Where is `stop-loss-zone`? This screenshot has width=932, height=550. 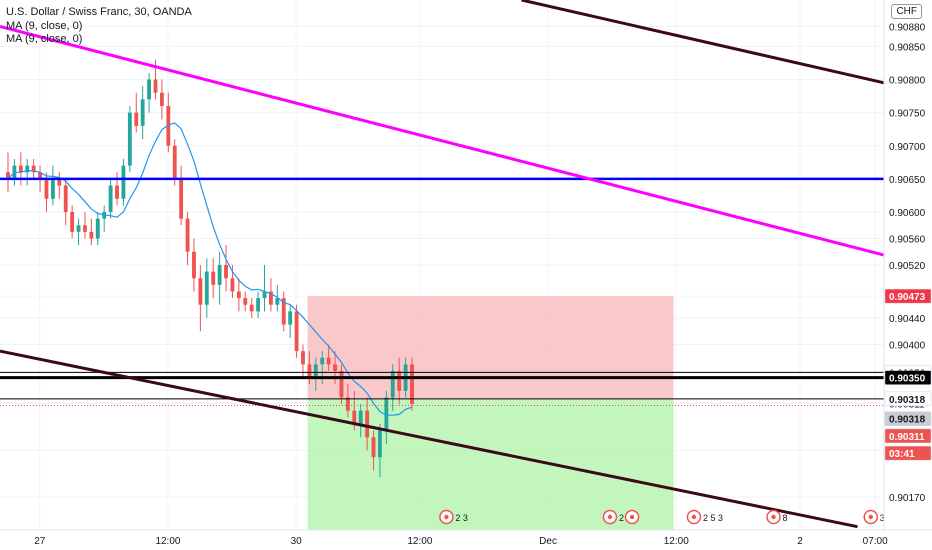
stop-loss-zone is located at coordinates (490, 347).